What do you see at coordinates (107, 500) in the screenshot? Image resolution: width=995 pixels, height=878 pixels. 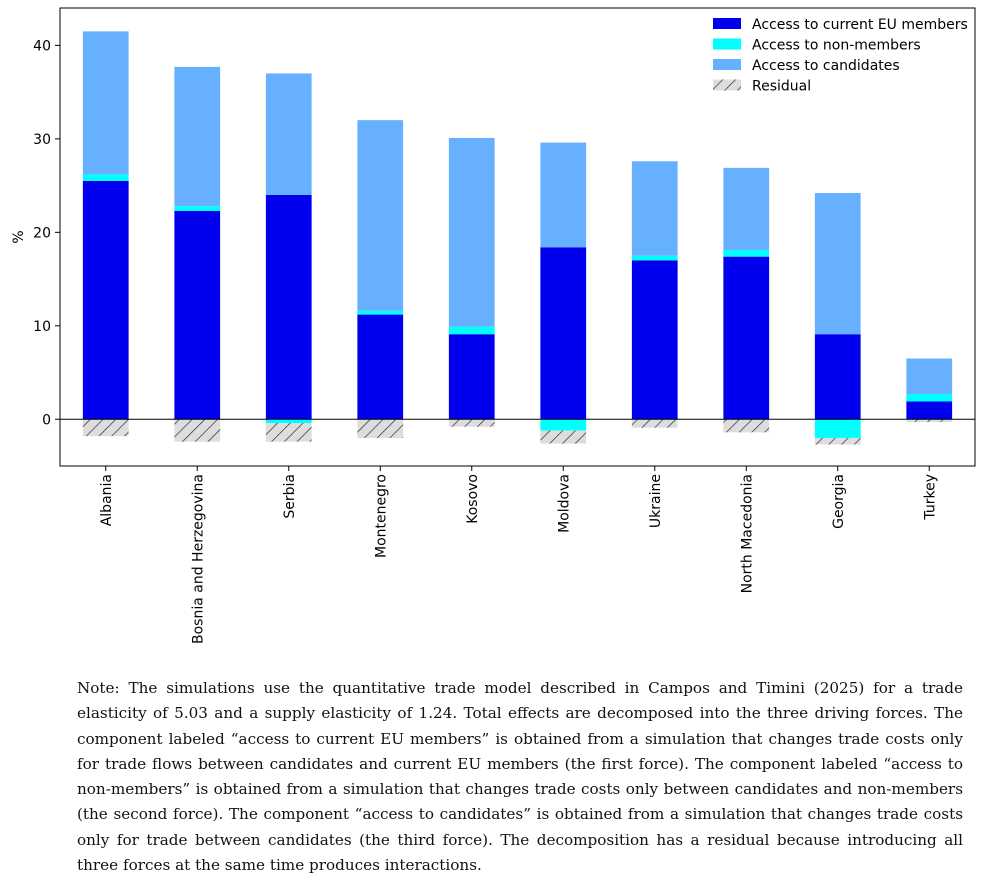 I see `x-tick-label: Albania` at bounding box center [107, 500].